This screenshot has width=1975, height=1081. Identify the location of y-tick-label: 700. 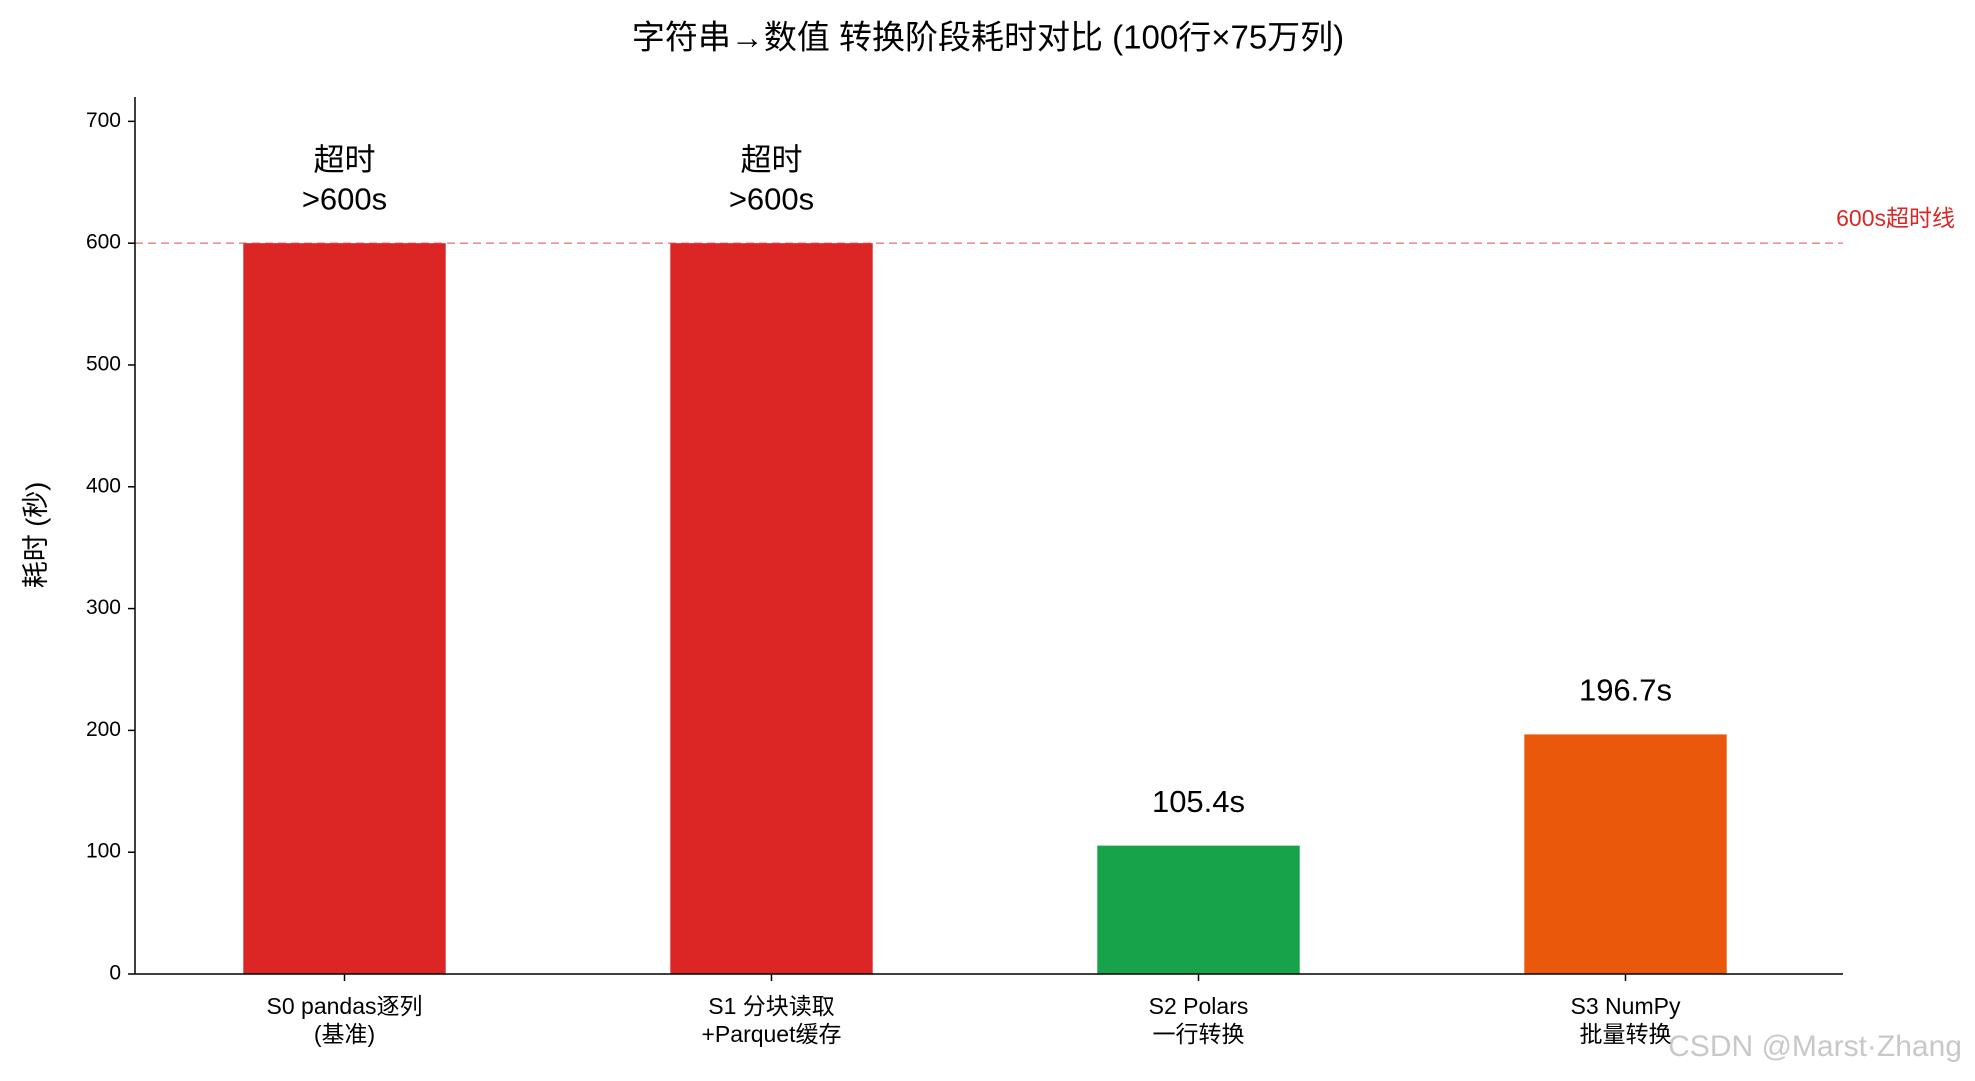
(103, 120).